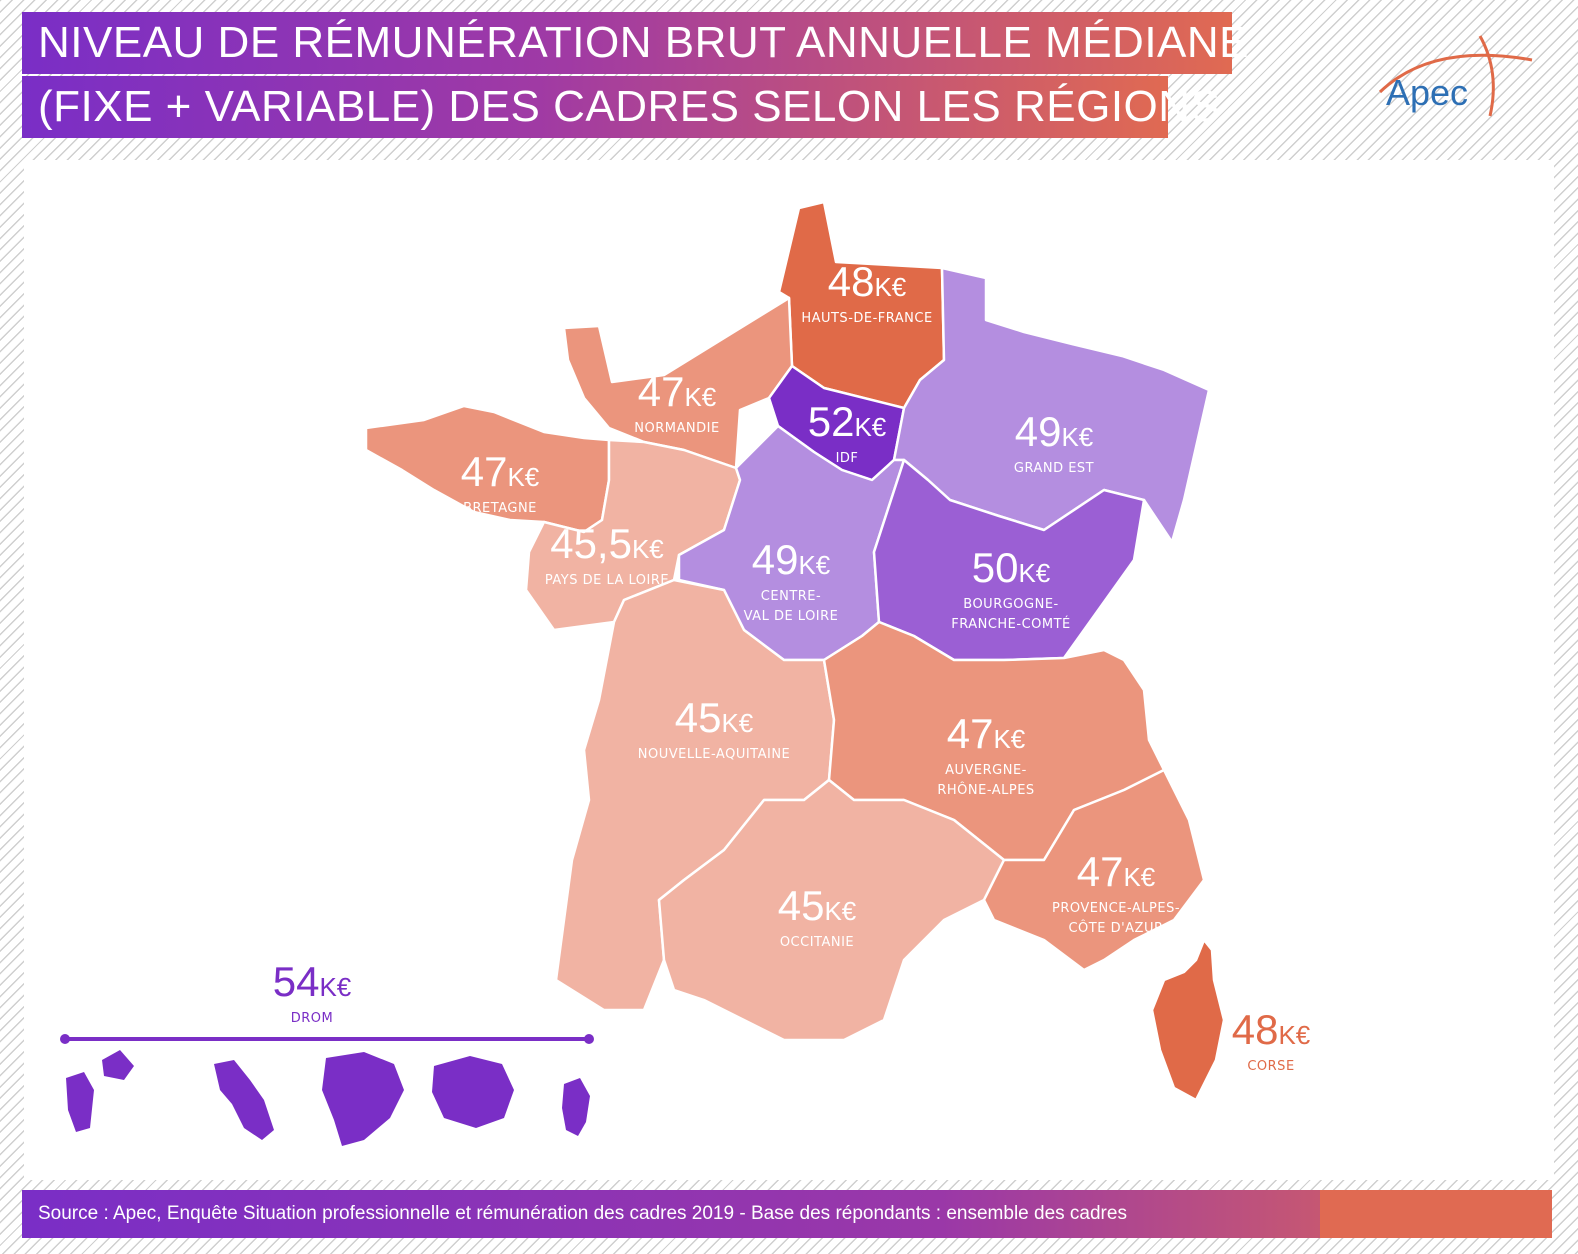 This screenshot has height=1254, width=1578. Describe the element at coordinates (995, 567) in the screenshot. I see `region-value-number: 50` at that location.